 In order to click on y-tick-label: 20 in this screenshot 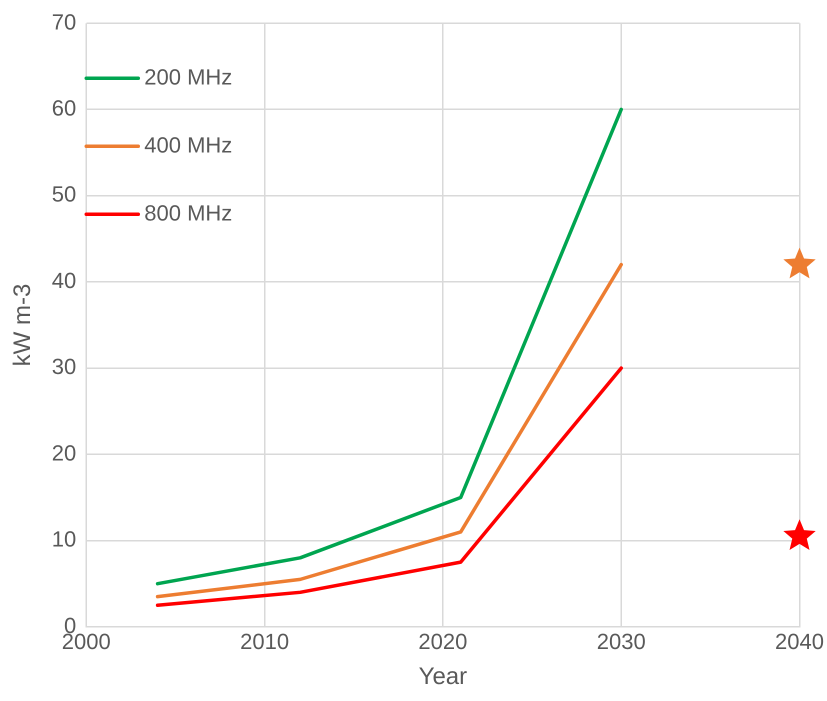, I will do `click(64, 453)`.